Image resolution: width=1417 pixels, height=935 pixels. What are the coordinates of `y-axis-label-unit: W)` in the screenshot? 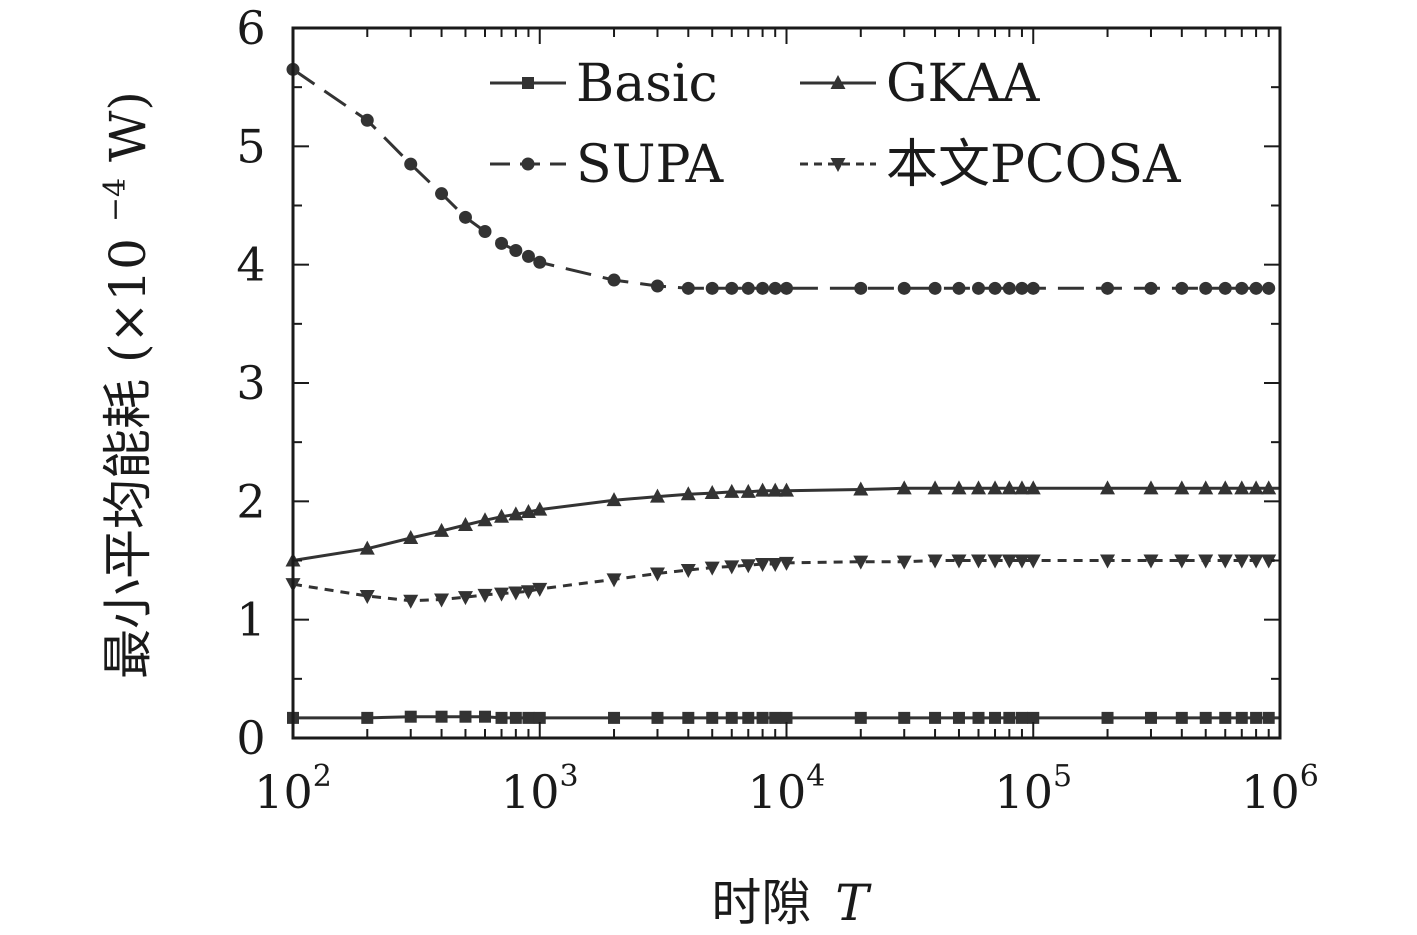 It's located at (128, 126).